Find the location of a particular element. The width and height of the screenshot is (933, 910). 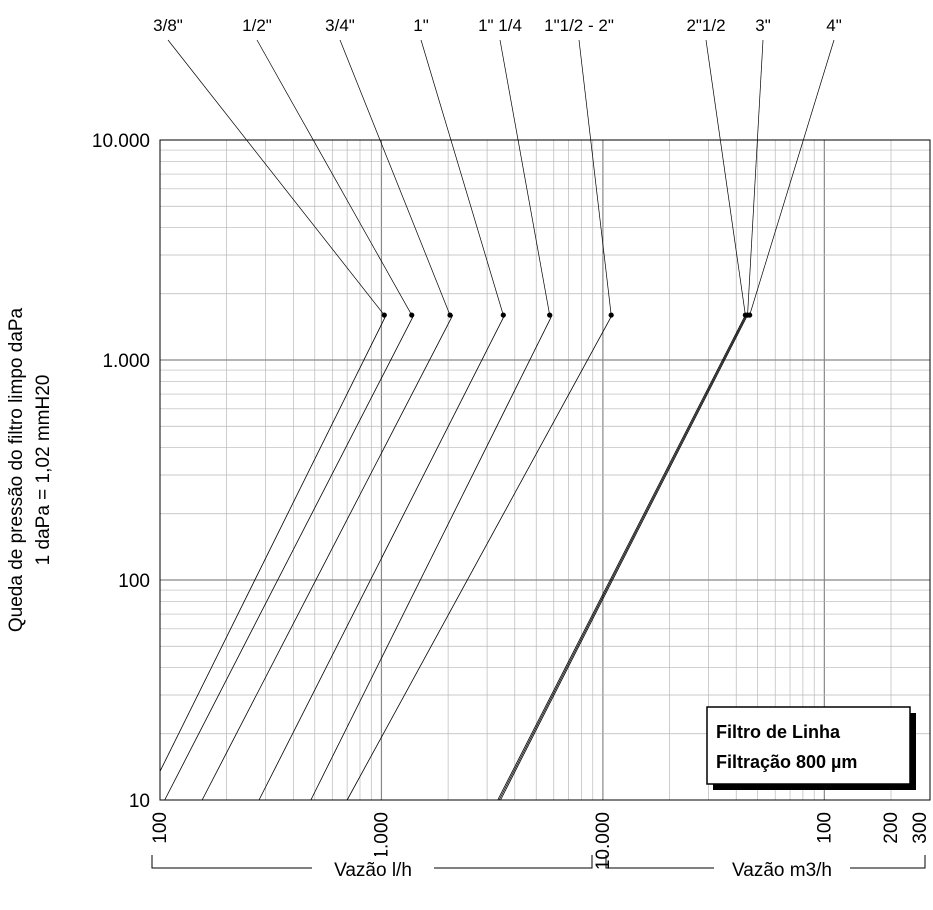

series-line-3-4in is located at coordinates (327, 557).